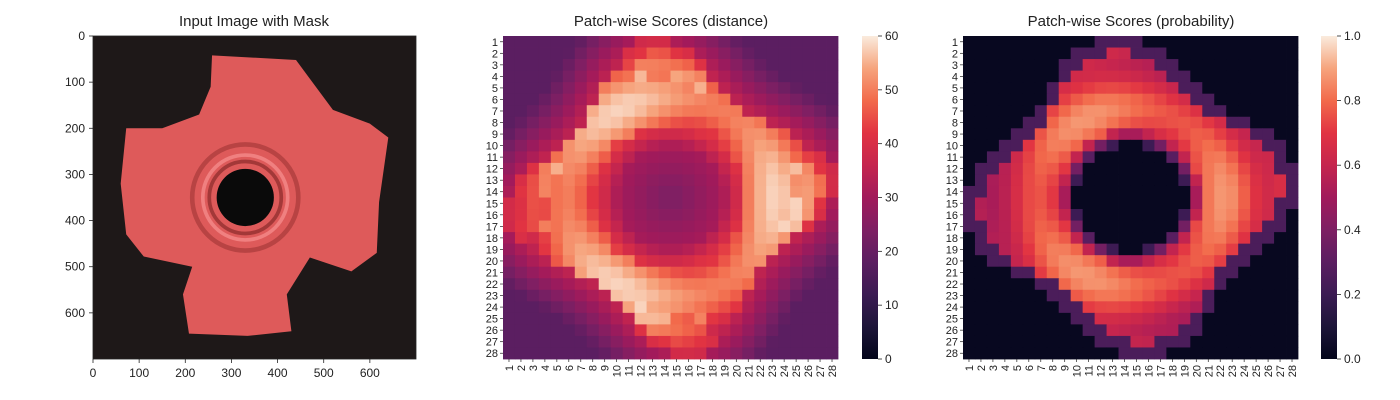 Image resolution: width=1400 pixels, height=400 pixels. I want to click on probability-heatmap-x-tick-label: 5, so click(1018, 368).